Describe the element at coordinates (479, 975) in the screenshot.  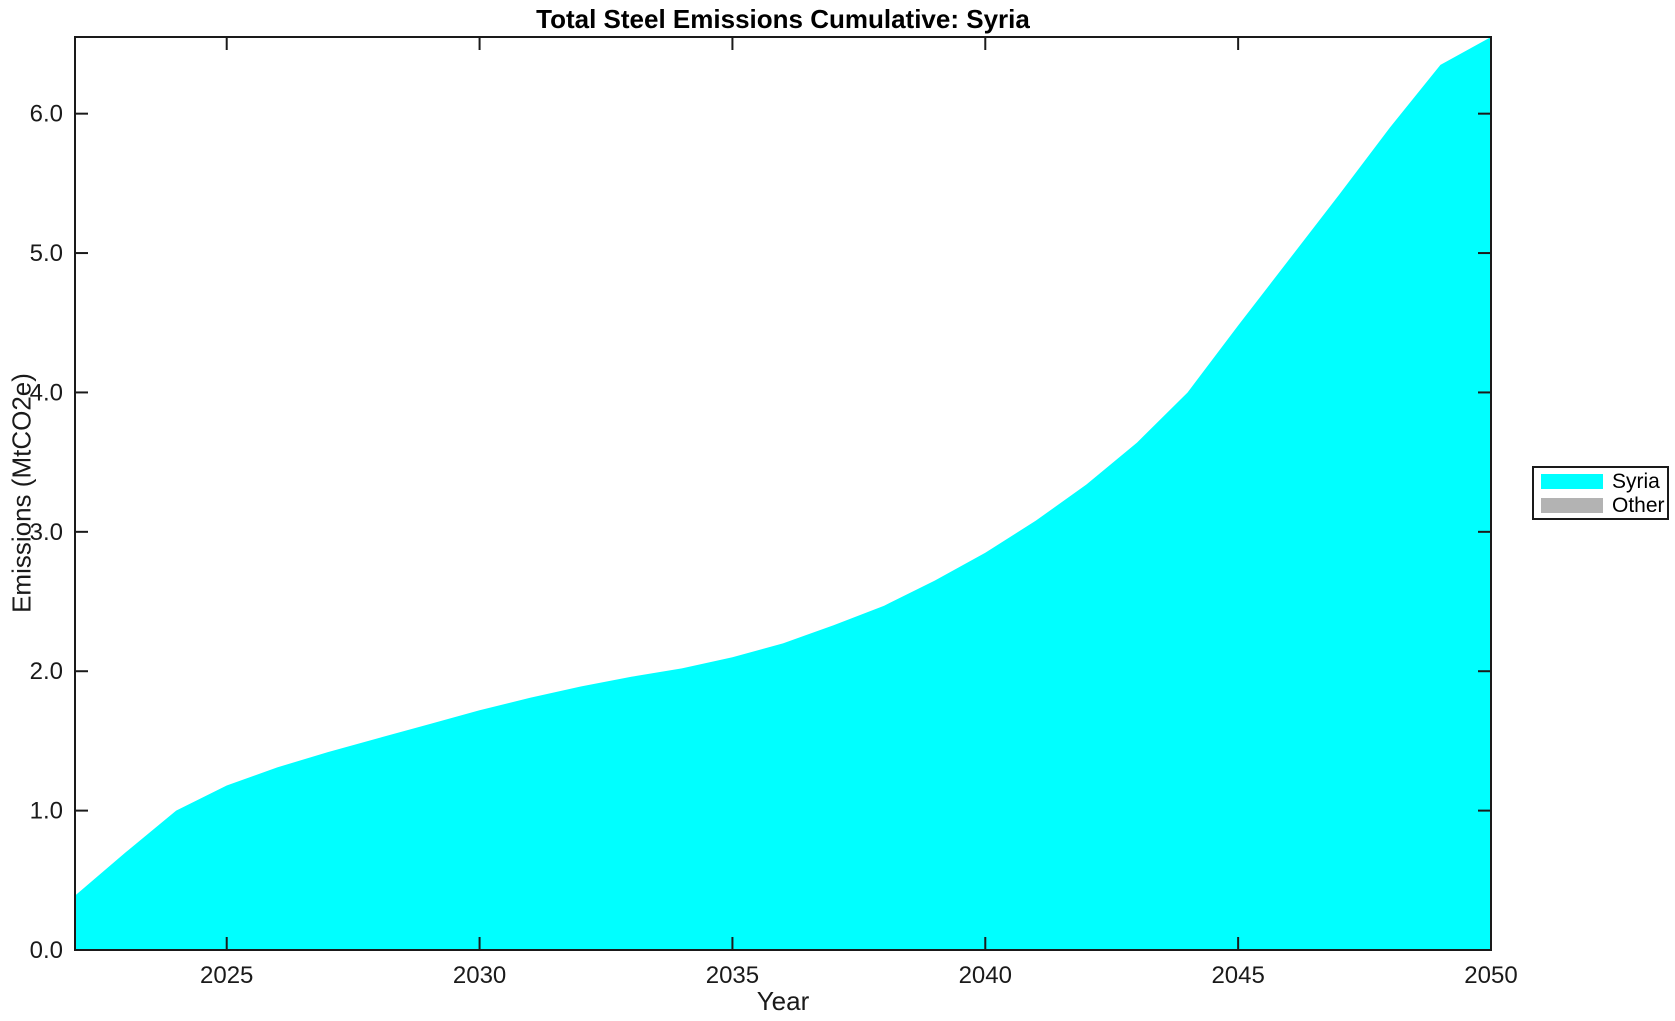
I see `x-tick-label: 2030` at that location.